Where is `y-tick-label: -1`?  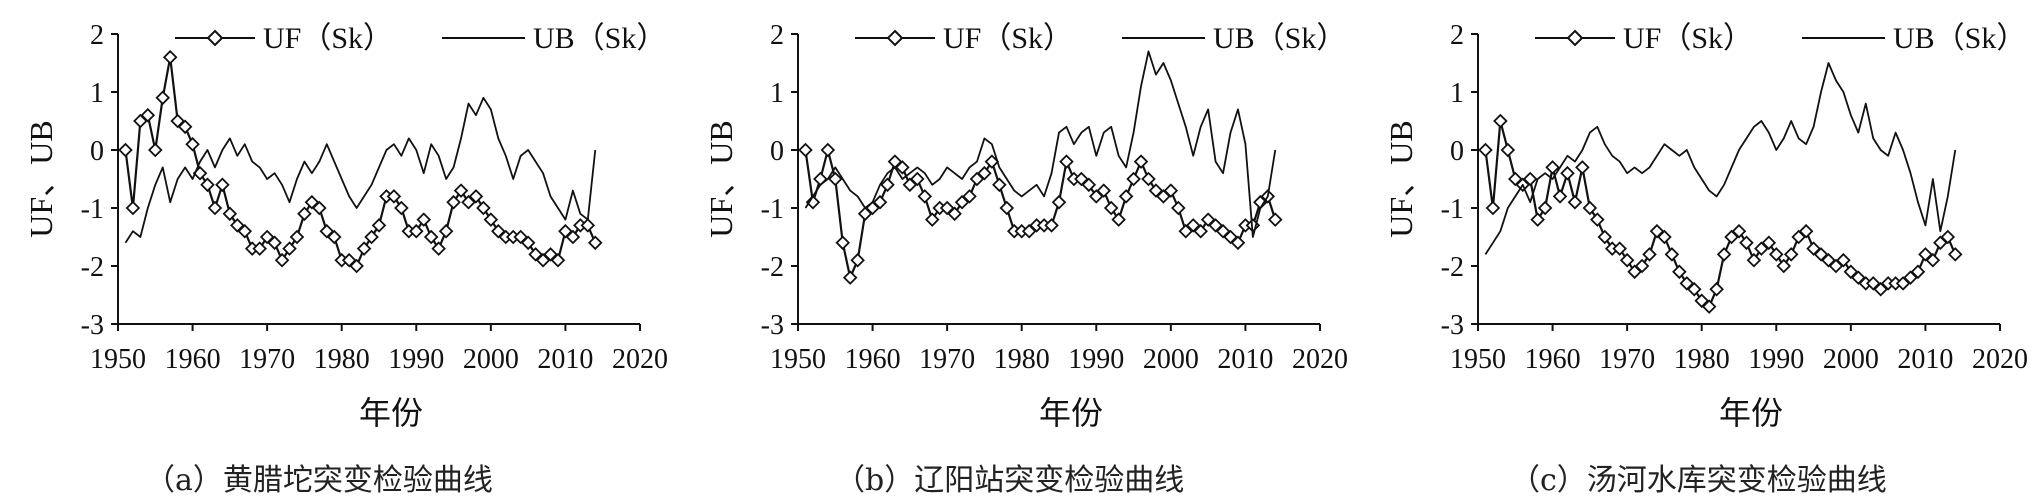
y-tick-label: -1 is located at coordinates (1452, 209).